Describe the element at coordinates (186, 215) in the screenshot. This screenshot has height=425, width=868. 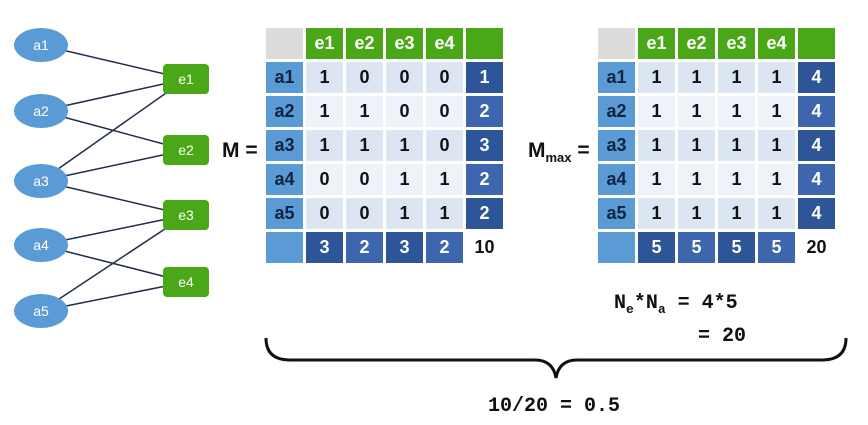
I see `node-e3: e3` at that location.